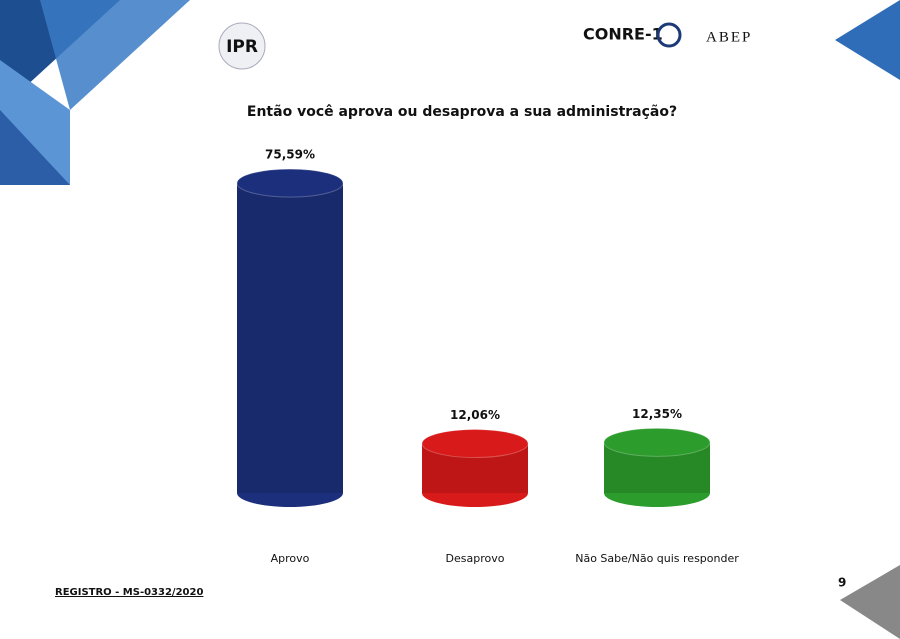  I want to click on registration: REGISTRO - MS-0332/2020, so click(129, 592).